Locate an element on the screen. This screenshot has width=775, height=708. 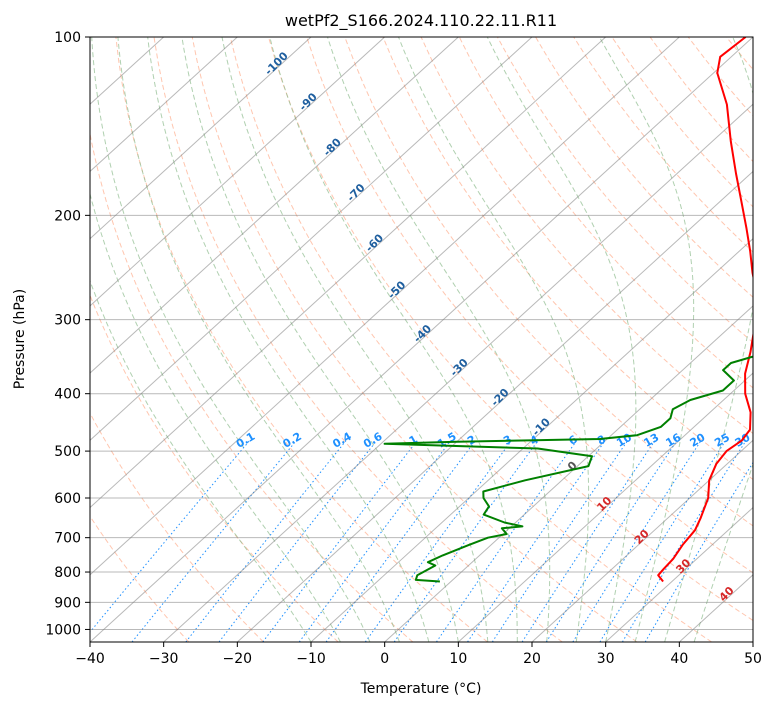
isotherm-label: -90 is located at coordinates (308, 101).